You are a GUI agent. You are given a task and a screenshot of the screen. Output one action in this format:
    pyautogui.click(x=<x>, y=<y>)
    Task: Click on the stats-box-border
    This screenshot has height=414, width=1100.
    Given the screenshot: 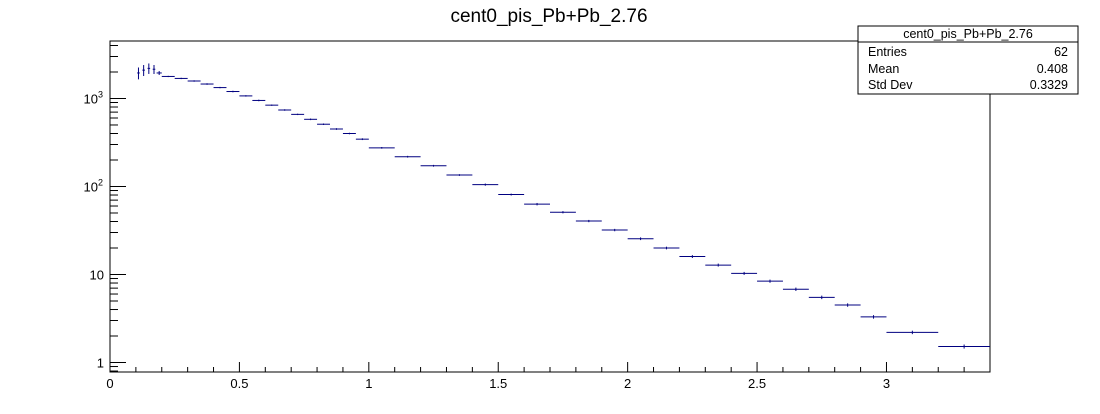 What is the action you would take?
    pyautogui.click(x=968, y=60)
    